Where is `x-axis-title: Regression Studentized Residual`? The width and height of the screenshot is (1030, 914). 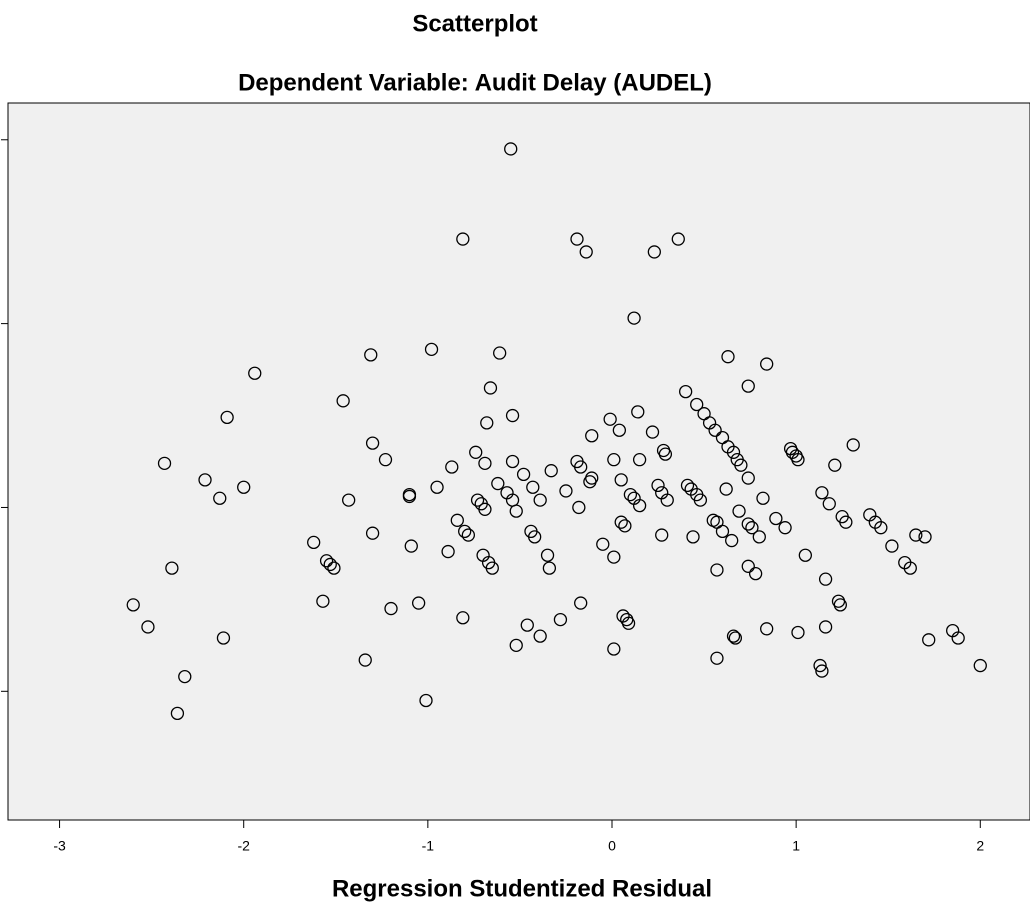 x-axis-title: Regression Studentized Residual is located at coordinates (522, 888).